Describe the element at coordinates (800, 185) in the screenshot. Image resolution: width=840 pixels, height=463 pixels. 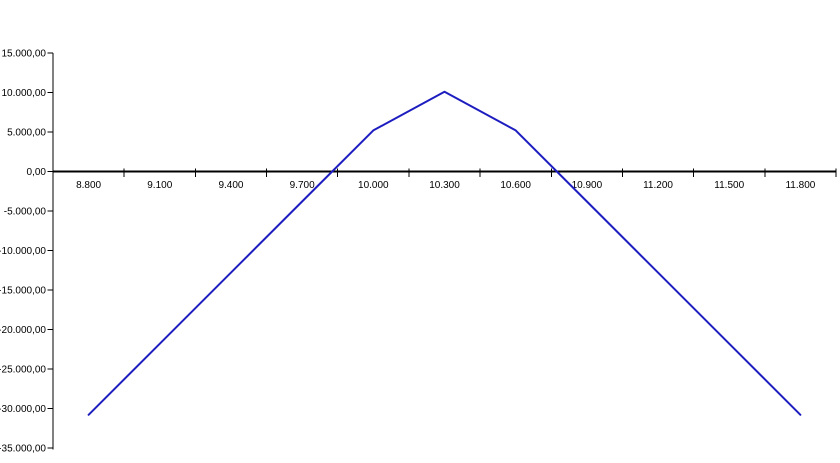
I see `x-tick-label: 11.800` at that location.